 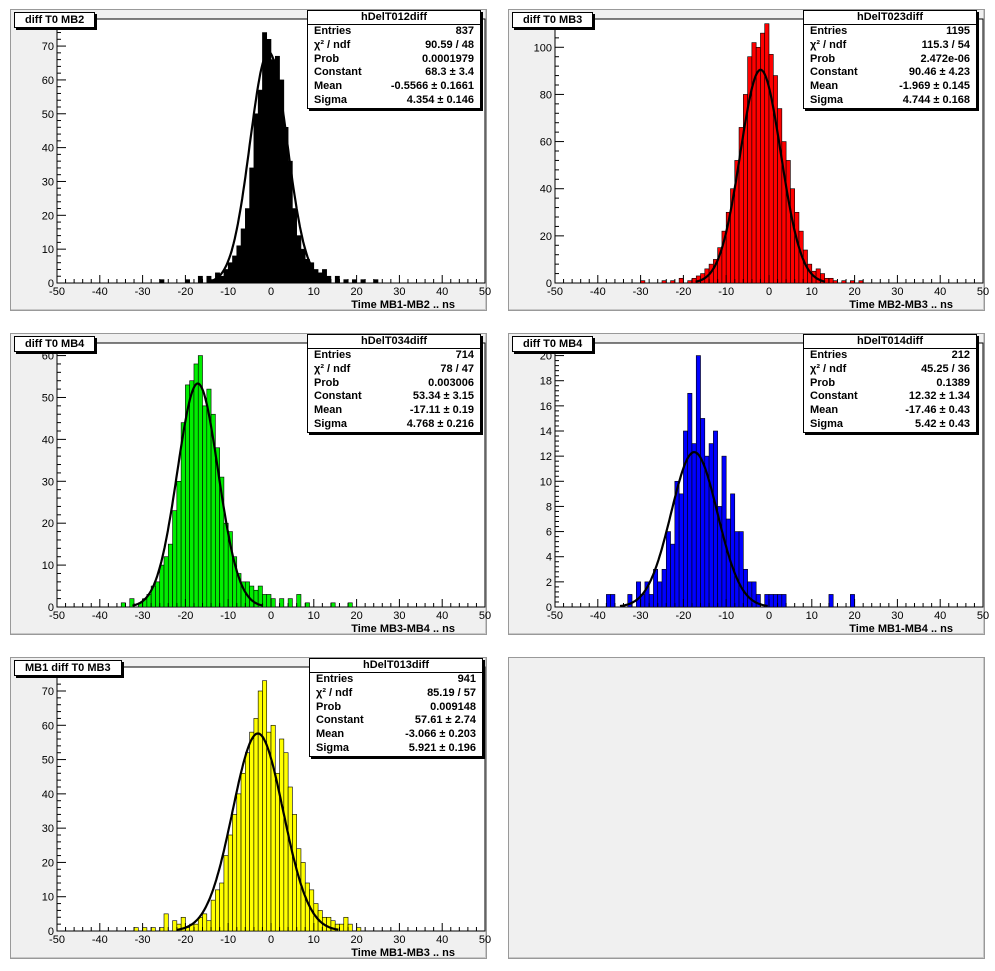 I want to click on stats-title: hDelT014diff, so click(x=890, y=342).